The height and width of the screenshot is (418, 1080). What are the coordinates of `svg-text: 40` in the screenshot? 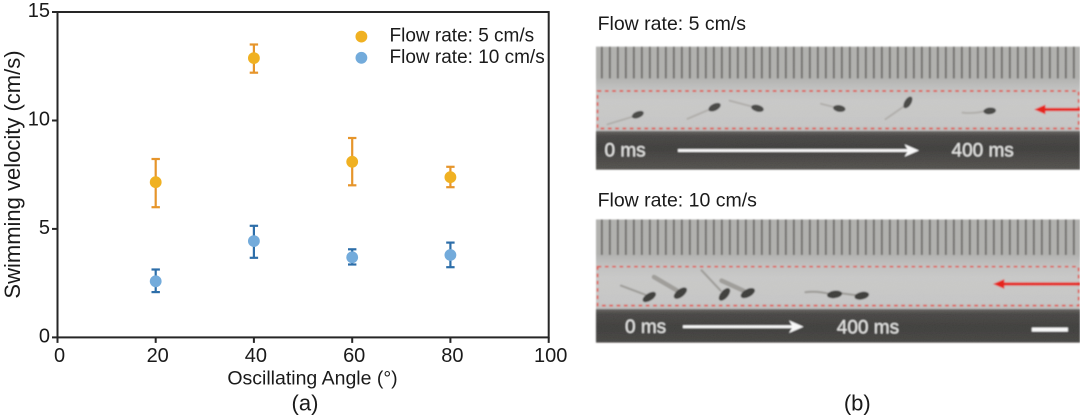 It's located at (256, 356).